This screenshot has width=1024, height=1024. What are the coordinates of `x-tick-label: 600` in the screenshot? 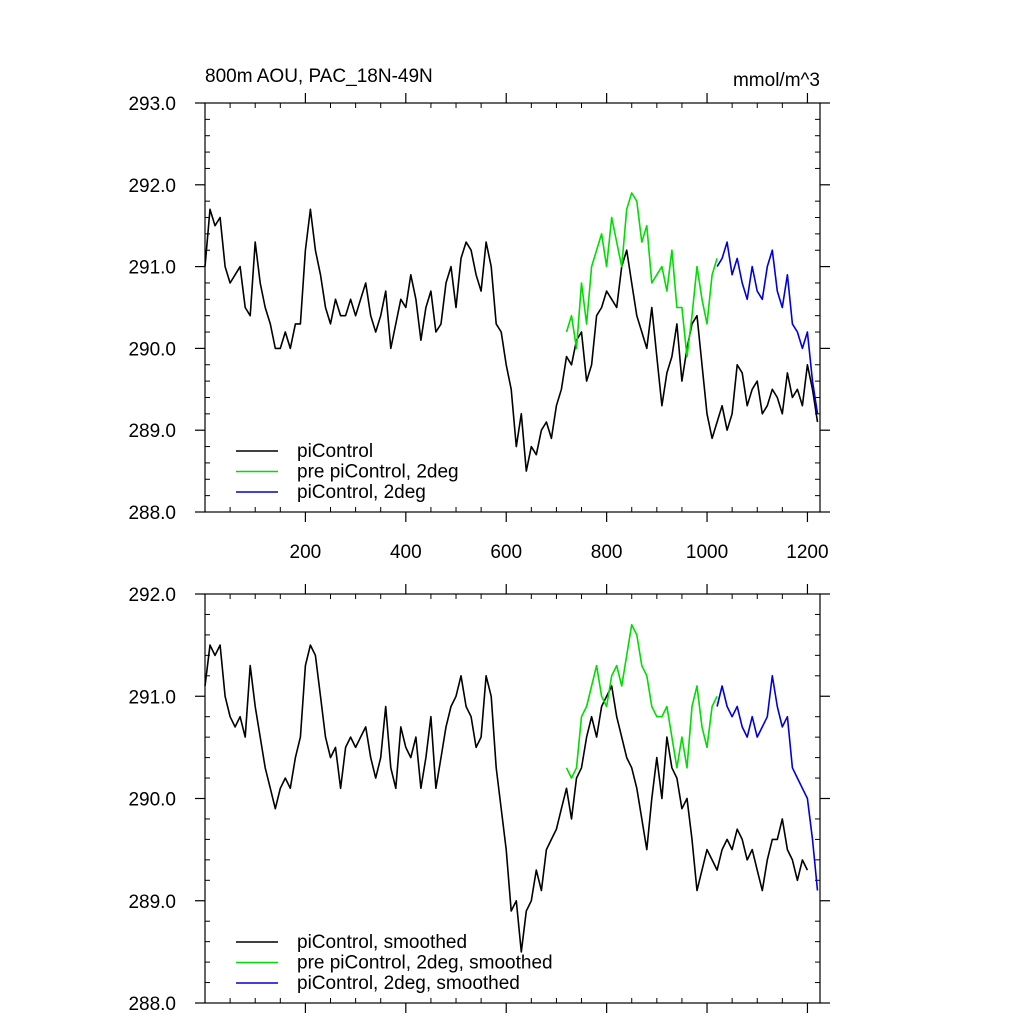 It's located at (506, 552).